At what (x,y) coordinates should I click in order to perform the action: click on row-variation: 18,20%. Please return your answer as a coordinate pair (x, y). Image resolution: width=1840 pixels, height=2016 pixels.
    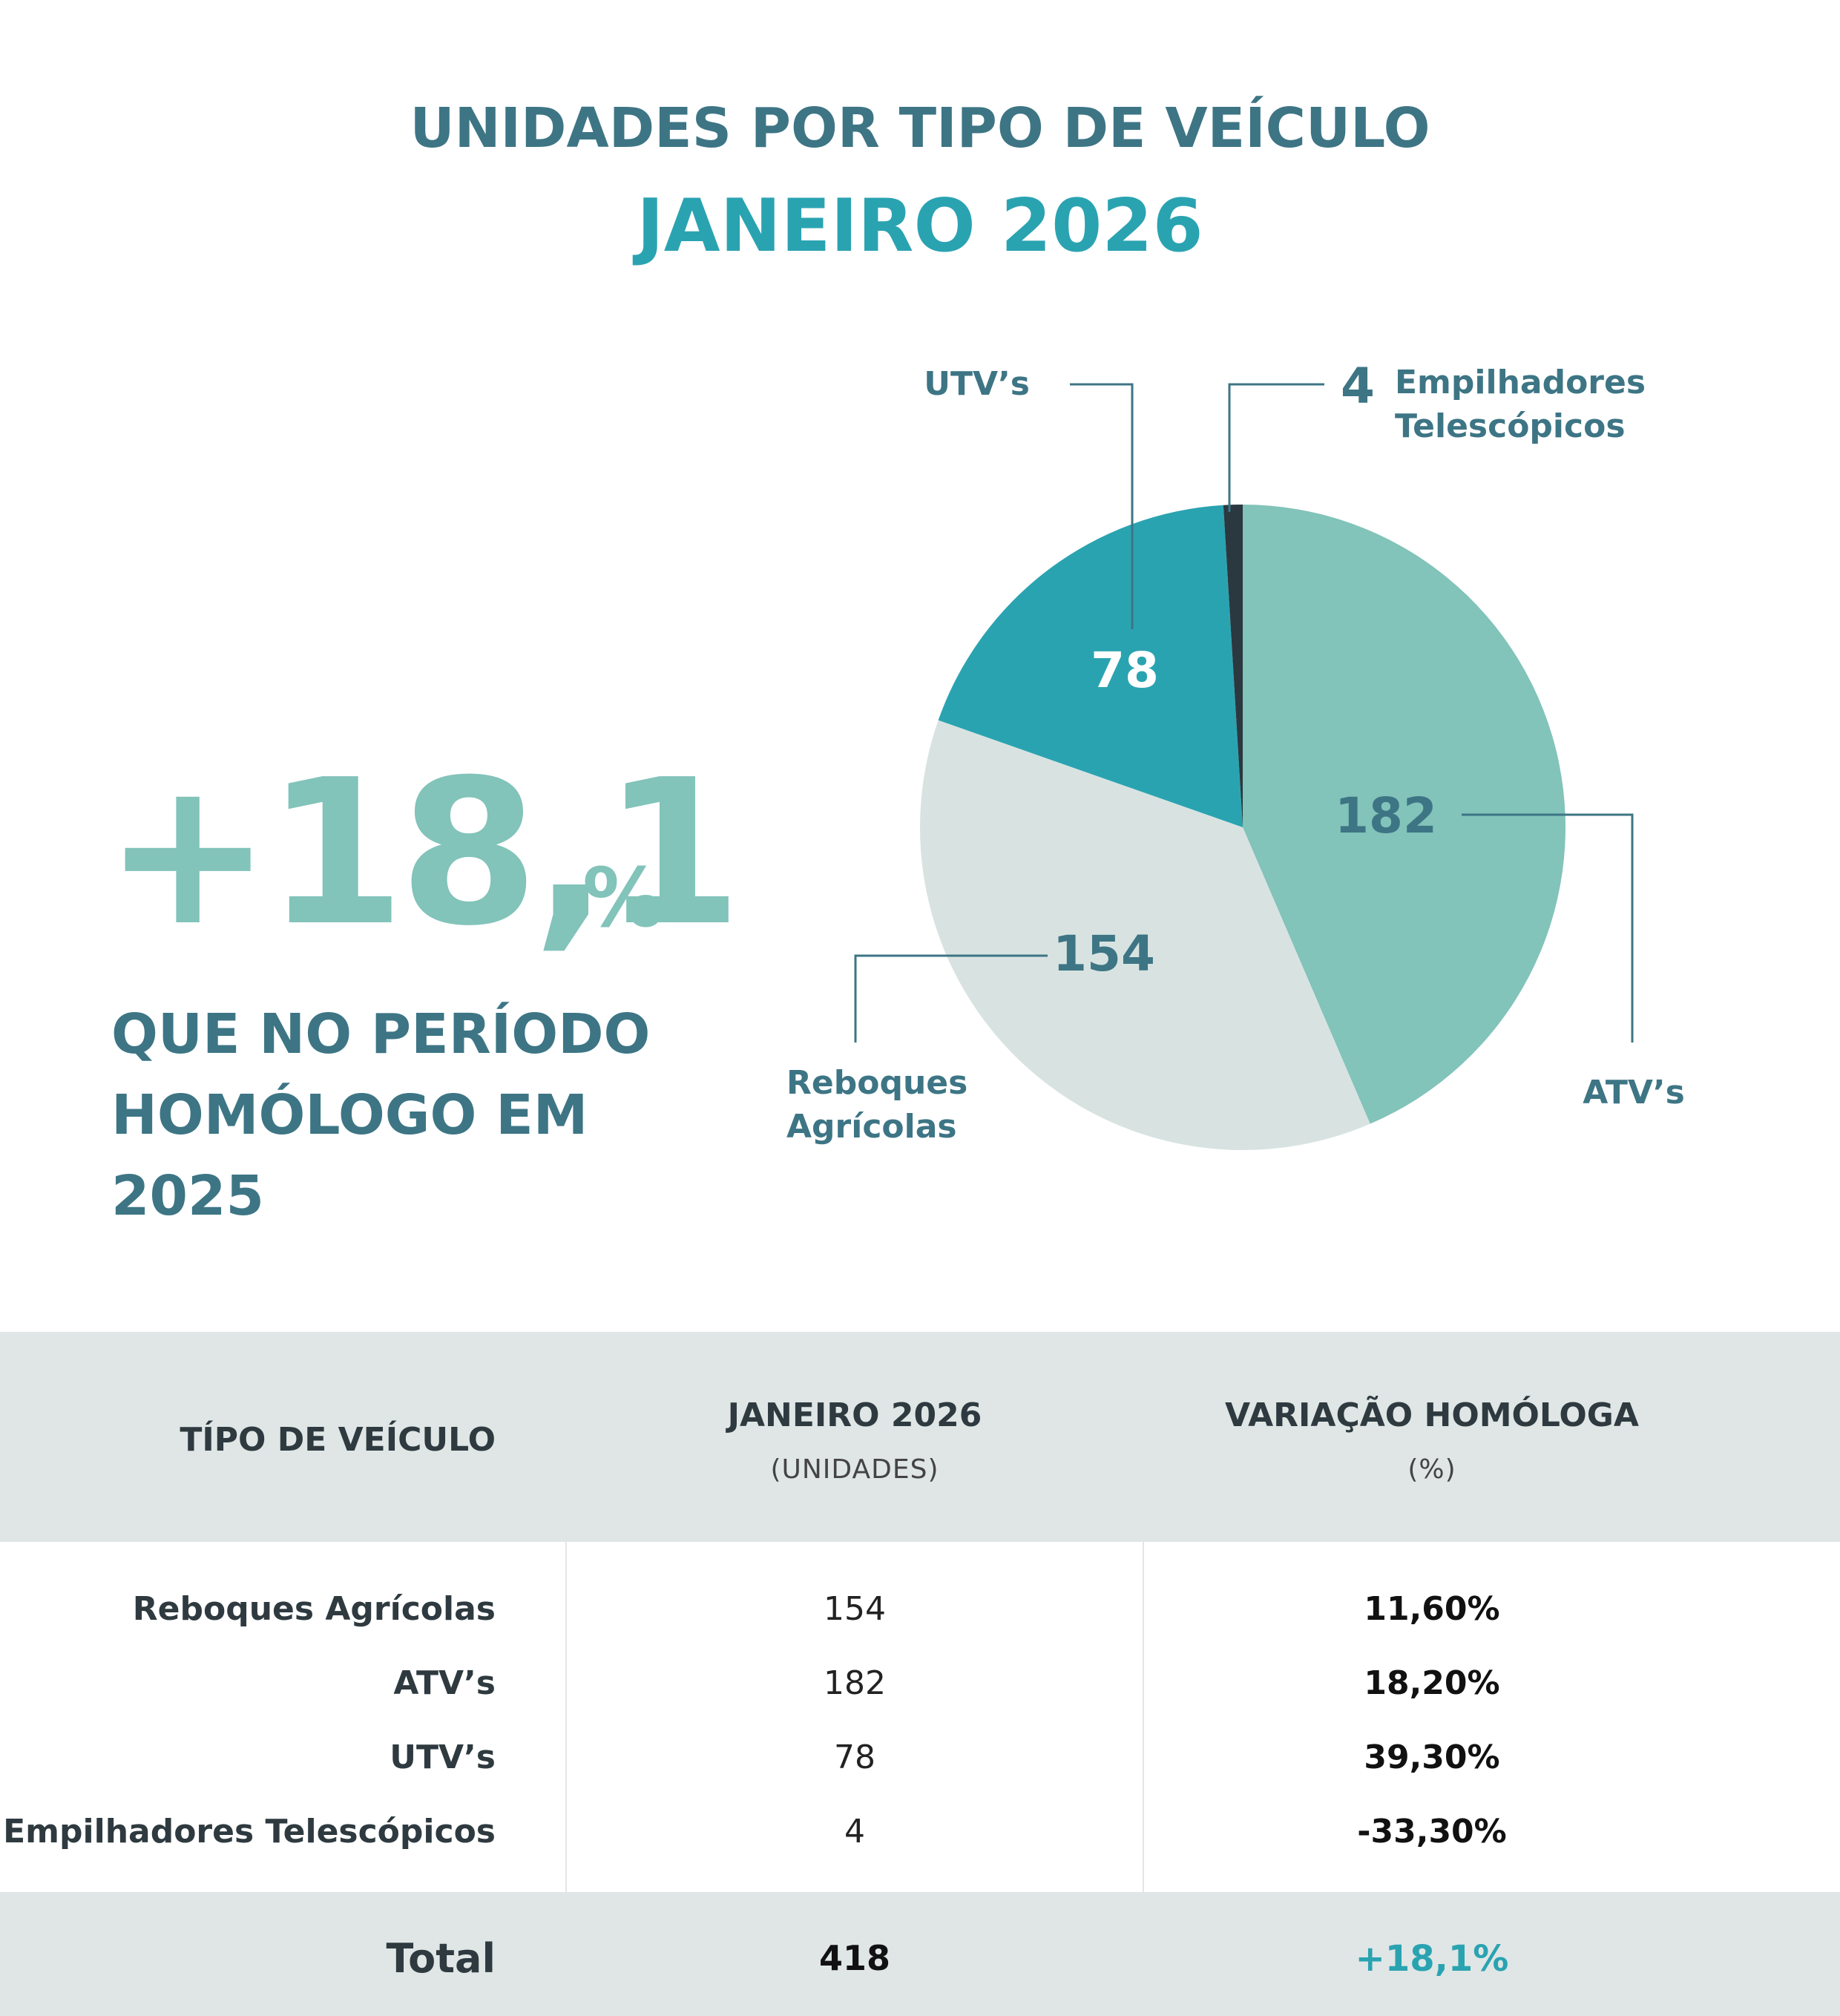
    Looking at the image, I should click on (1432, 1683).